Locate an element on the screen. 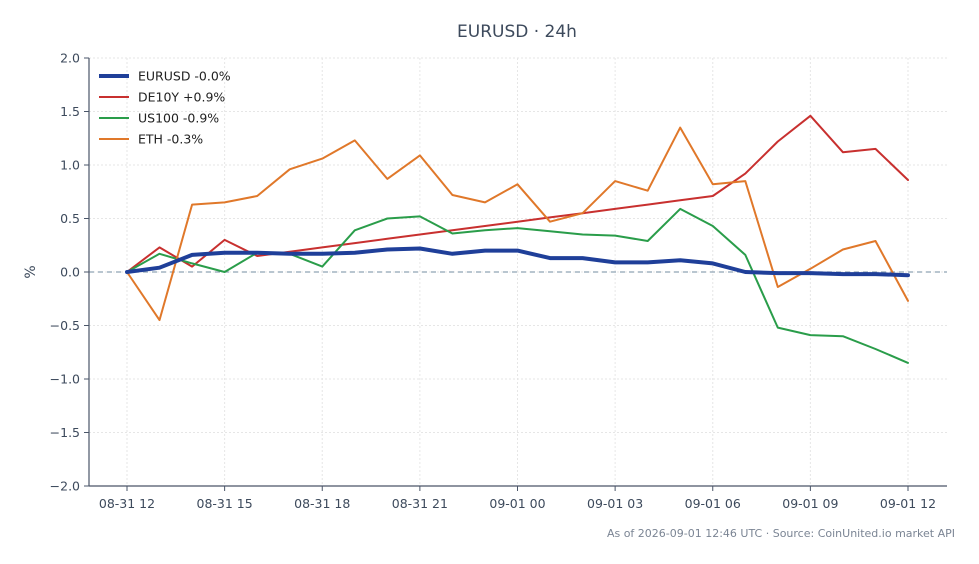 The height and width of the screenshot is (564, 979). chart-title: EURUSD · 24h is located at coordinates (517, 32).